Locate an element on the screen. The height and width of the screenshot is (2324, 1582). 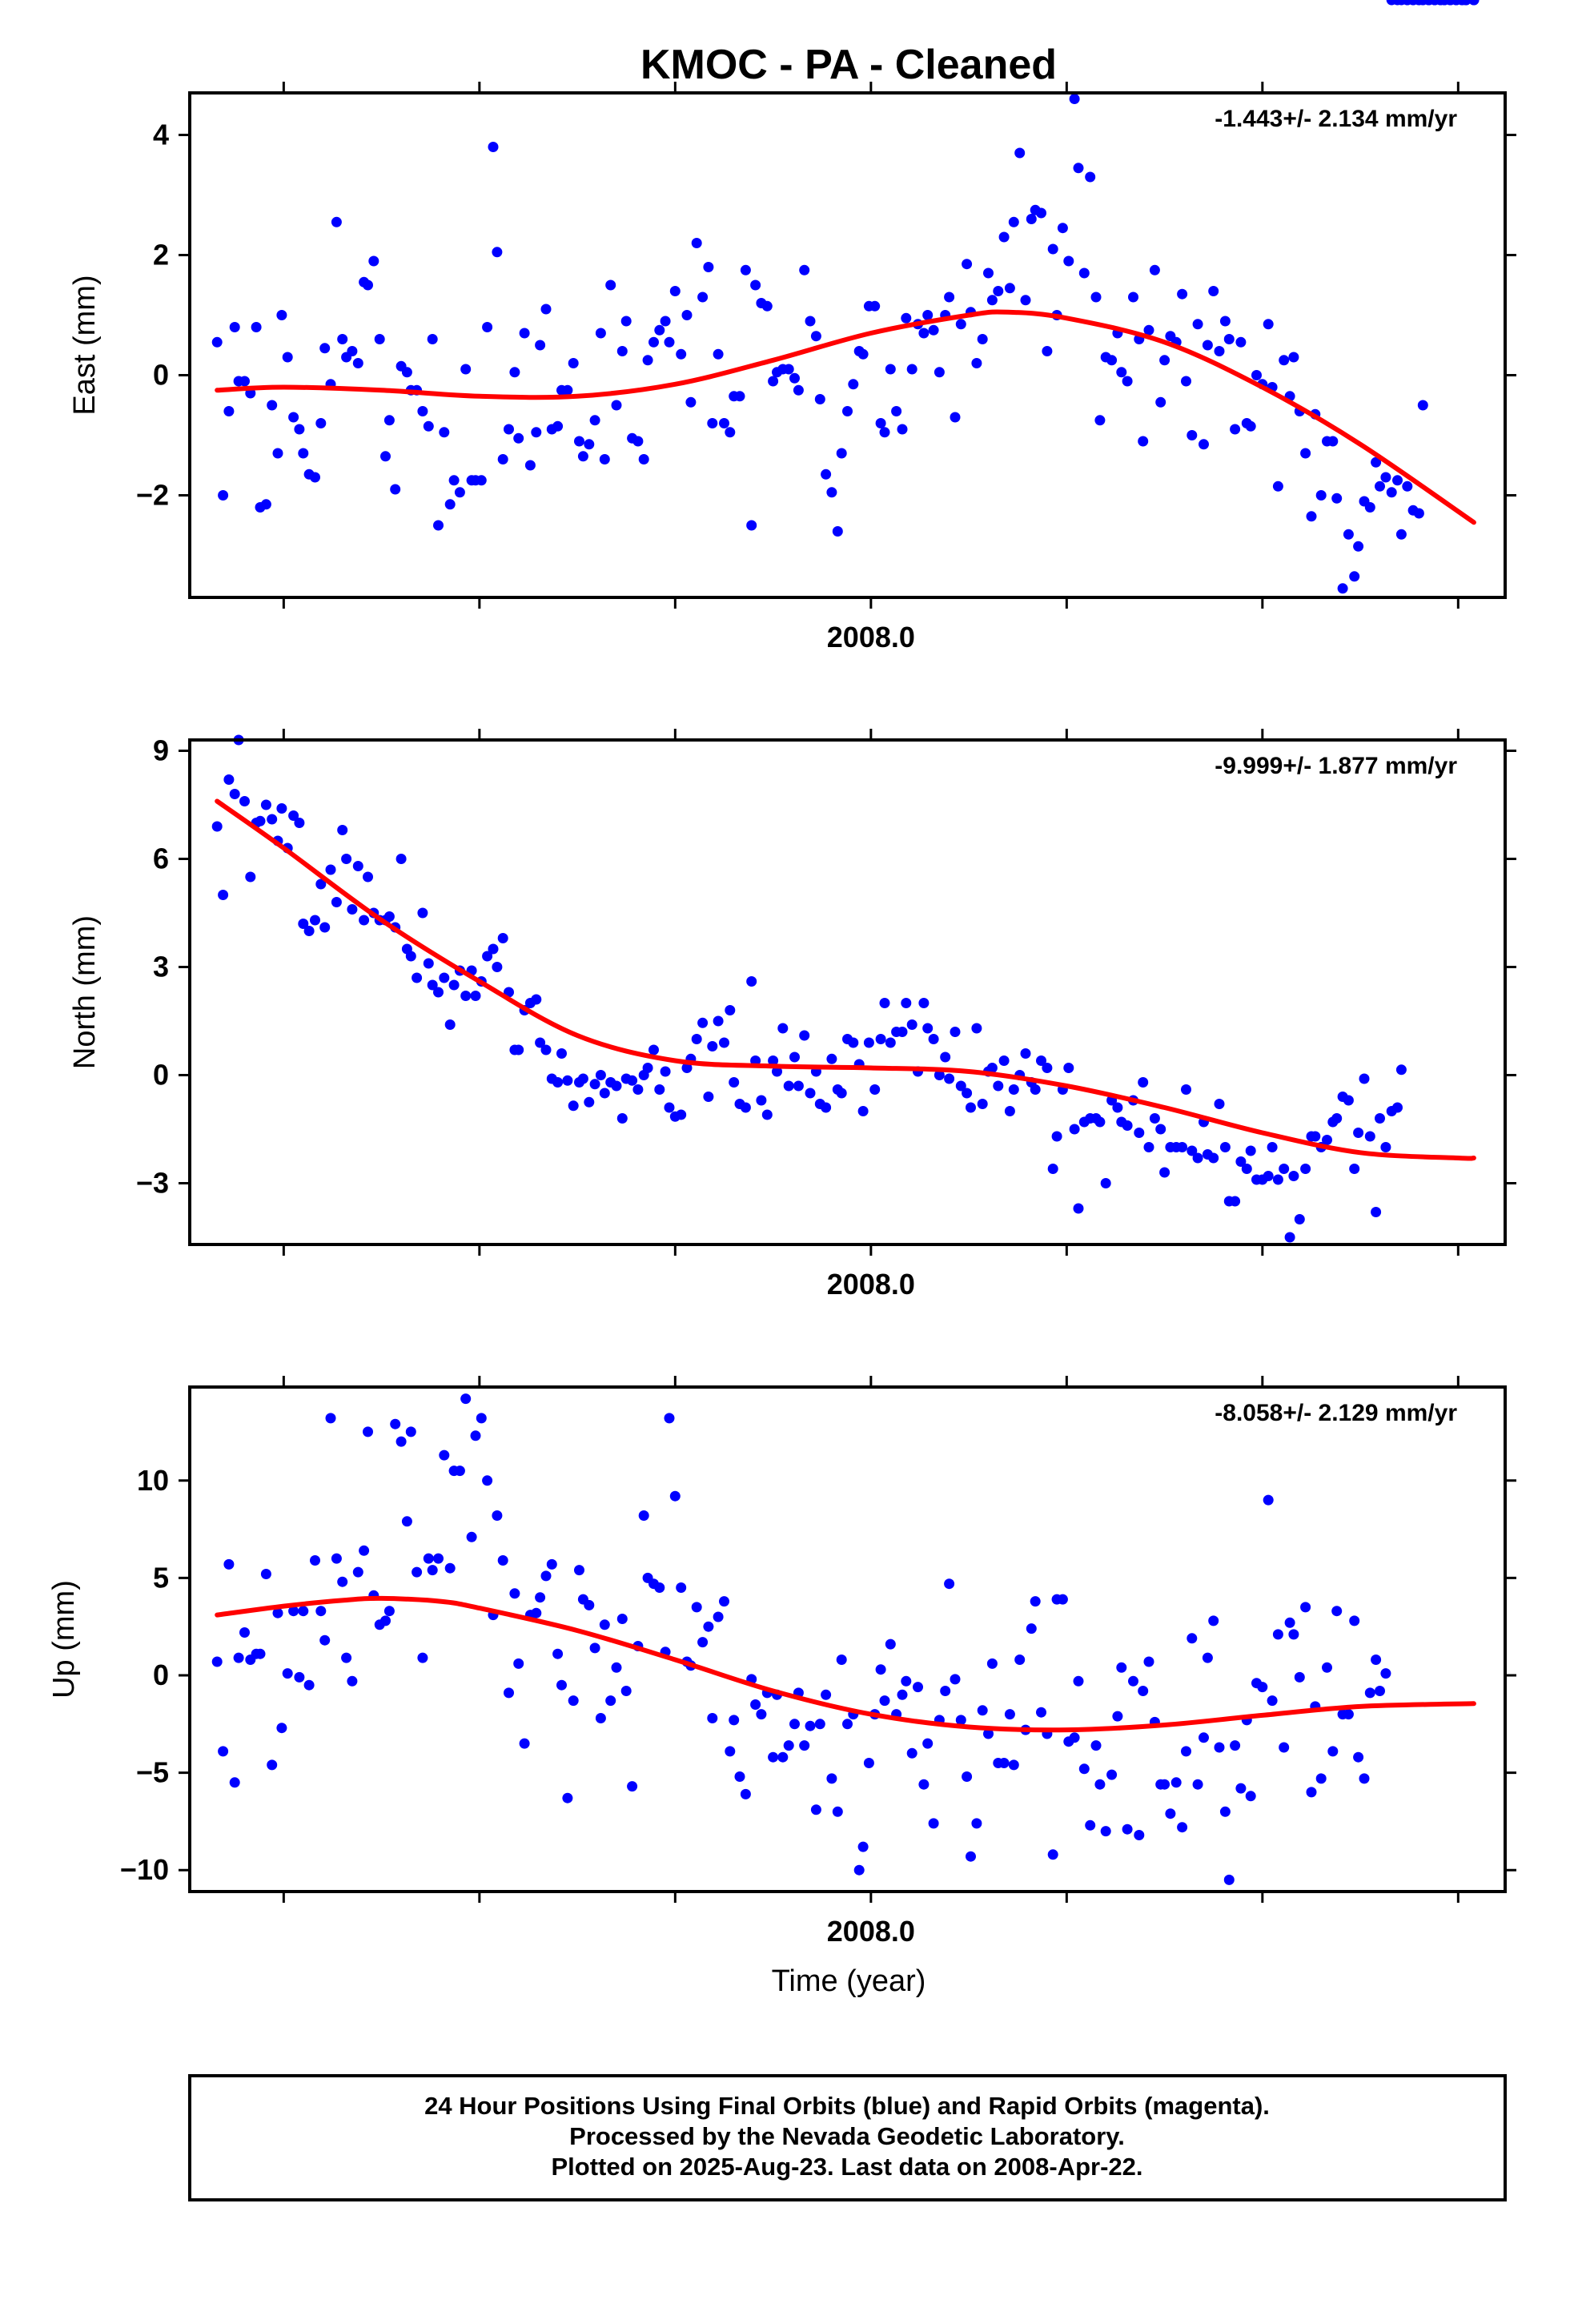
east-rate-annotation: -1.443+/- 2.134 mm/yr is located at coordinates (1336, 119).